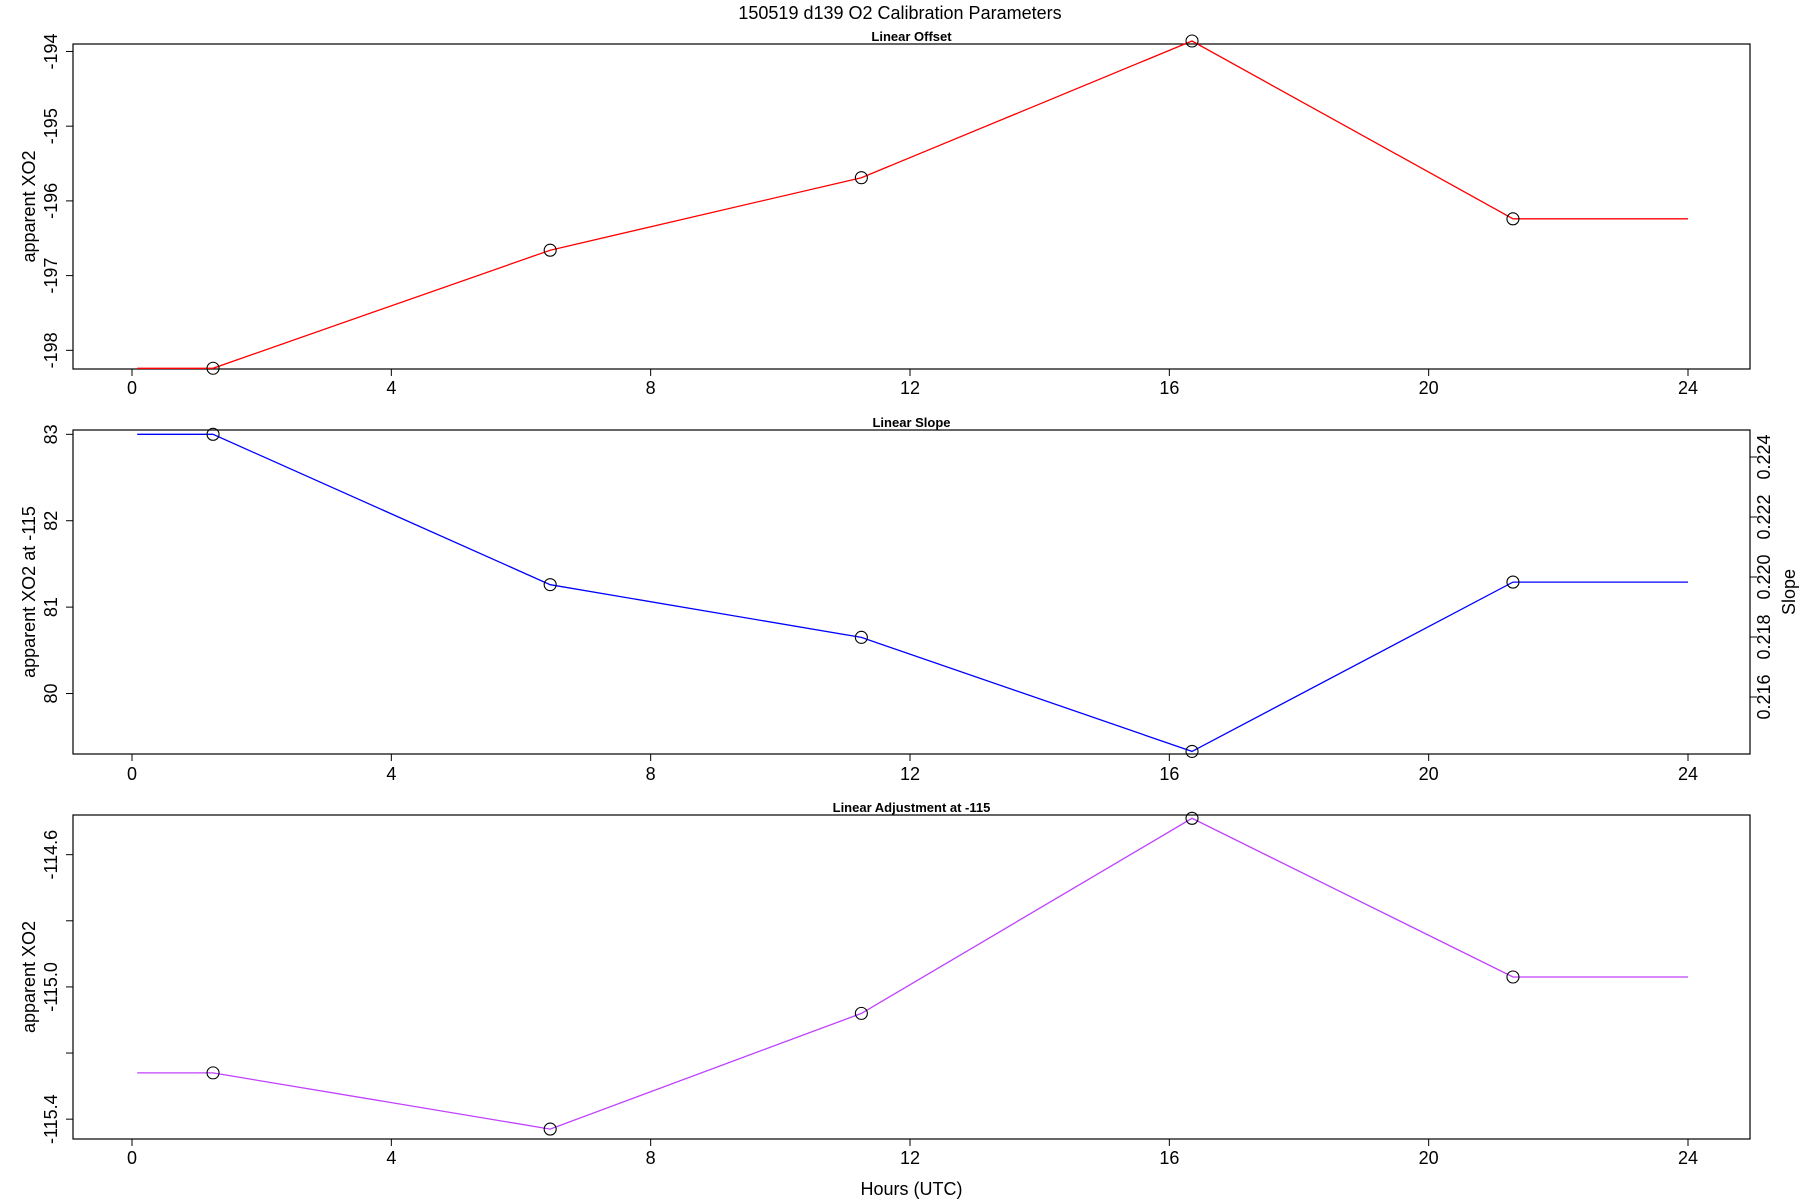 This screenshot has width=1800, height=1200. Describe the element at coordinates (51, 51) in the screenshot. I see `y-tick-label: -194` at that location.